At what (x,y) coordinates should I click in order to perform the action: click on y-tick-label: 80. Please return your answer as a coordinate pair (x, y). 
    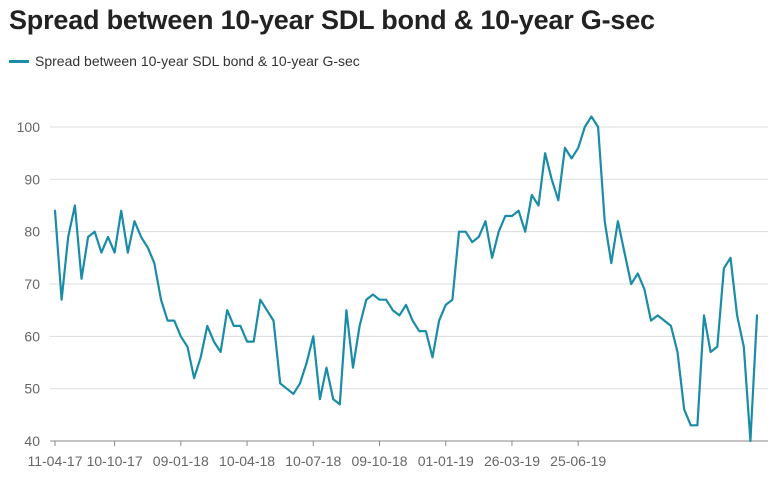
    Looking at the image, I should click on (32, 232).